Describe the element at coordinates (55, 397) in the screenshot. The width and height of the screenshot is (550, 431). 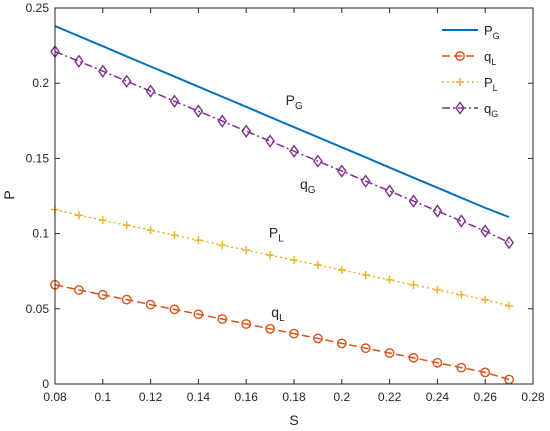
I see `x-tick-label: 0.08` at that location.